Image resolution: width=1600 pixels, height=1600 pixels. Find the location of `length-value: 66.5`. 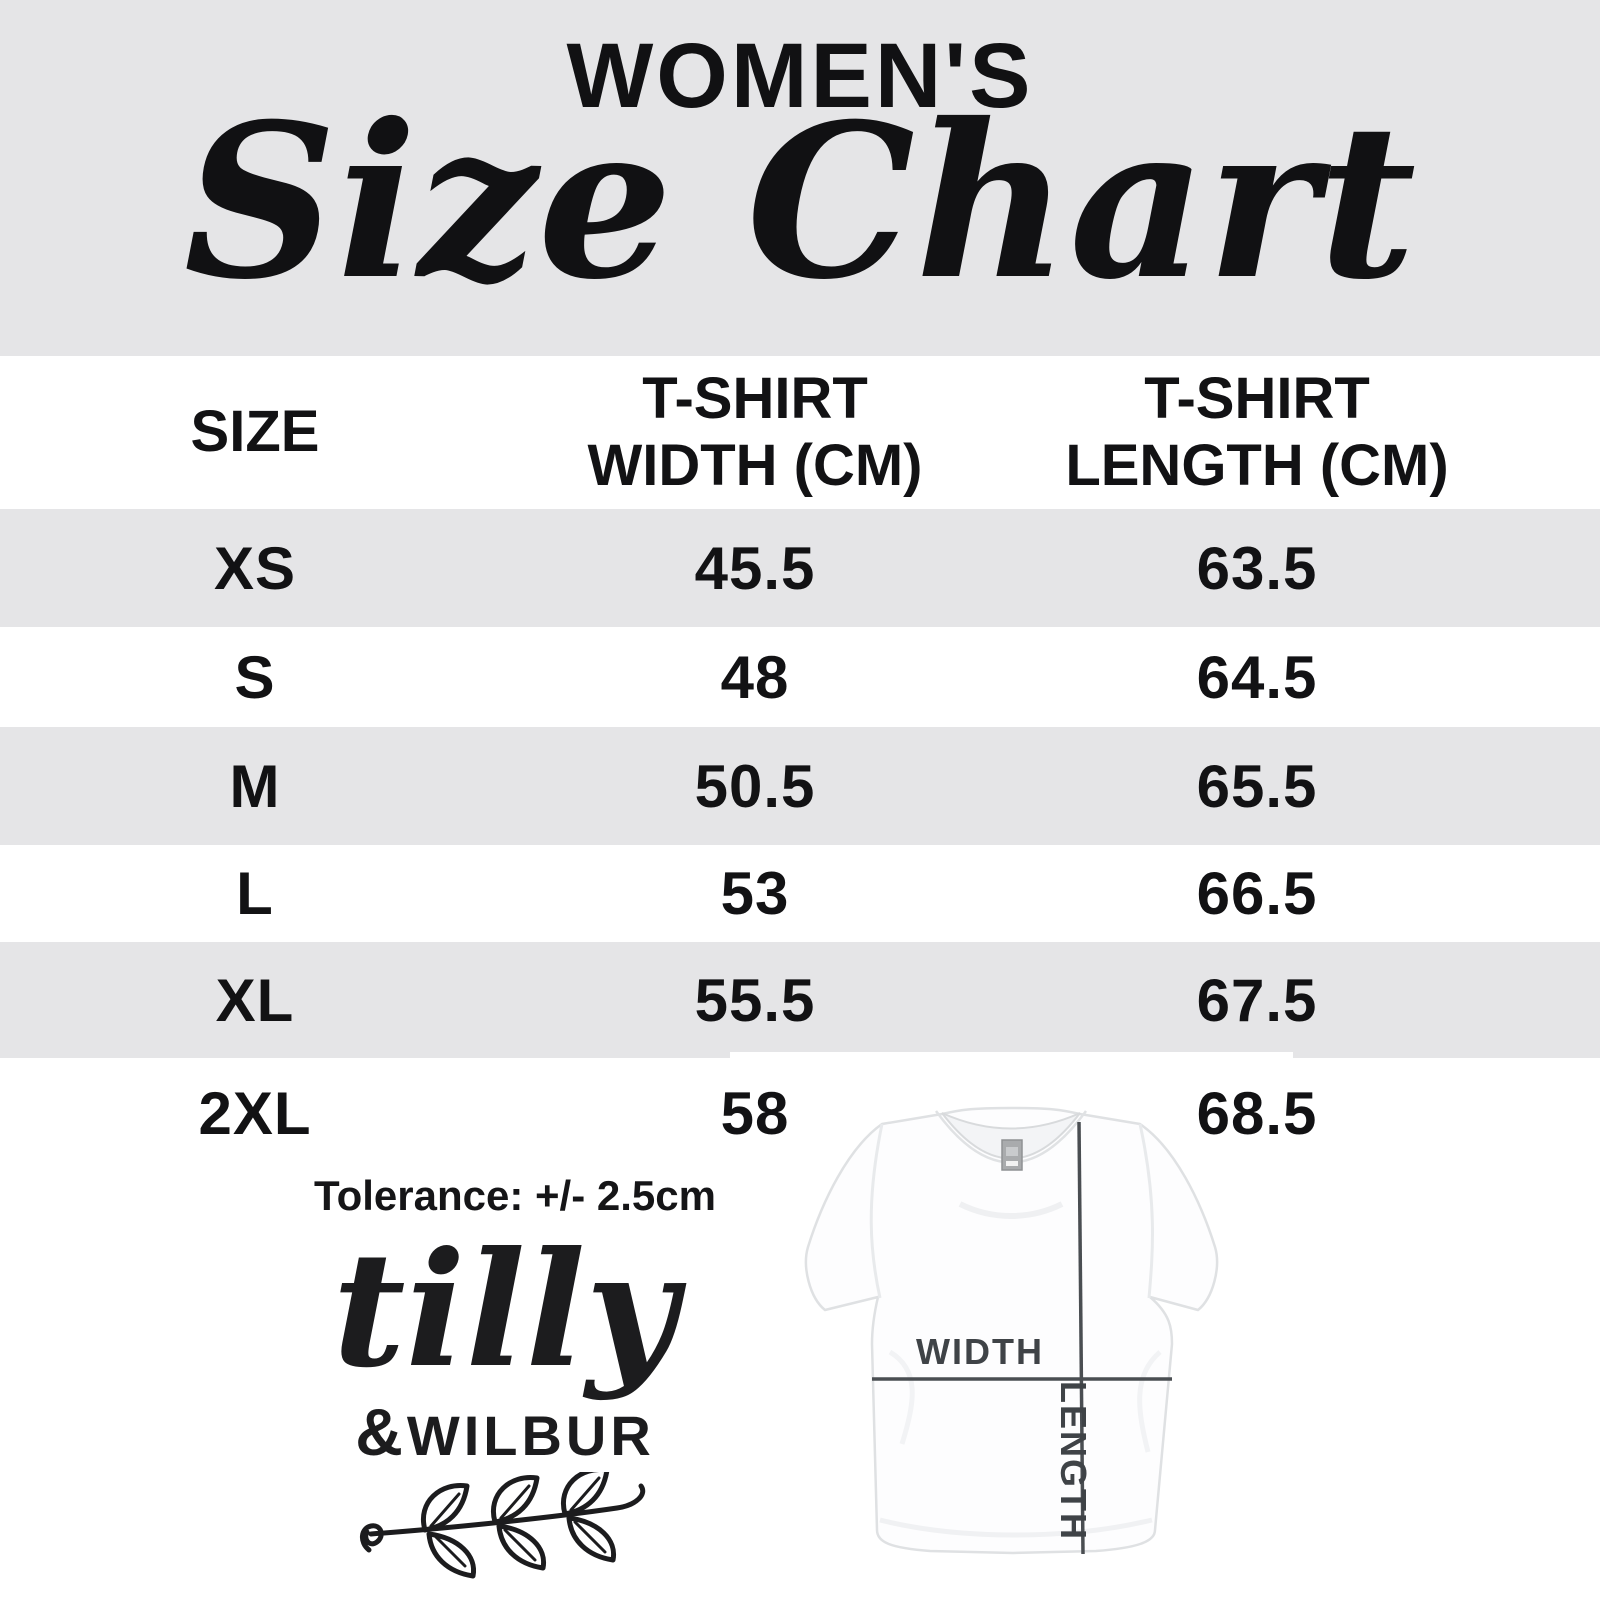

length-value: 66.5 is located at coordinates (1257, 893).